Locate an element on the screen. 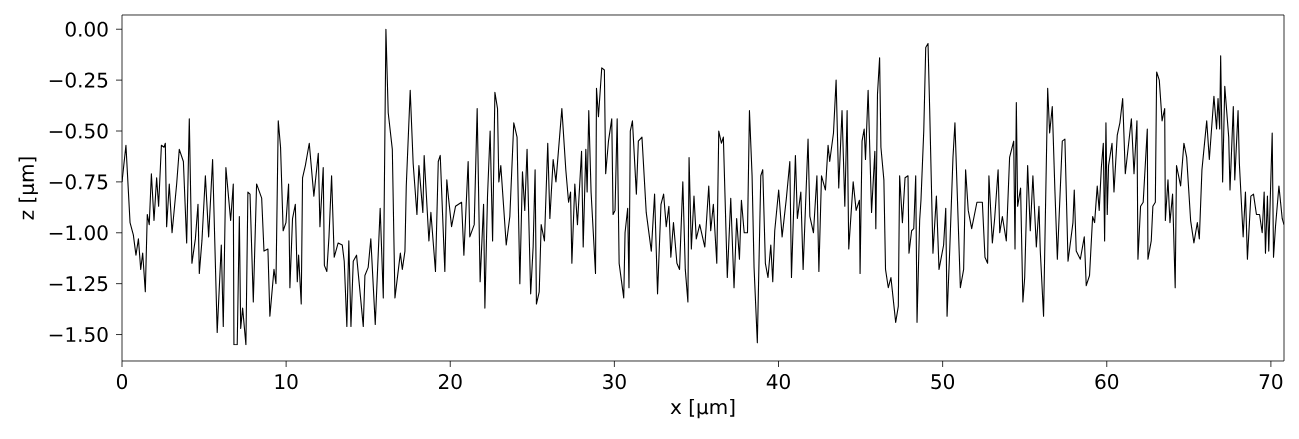 The width and height of the screenshot is (1299, 439). x-tick-label: 30 is located at coordinates (614, 382).